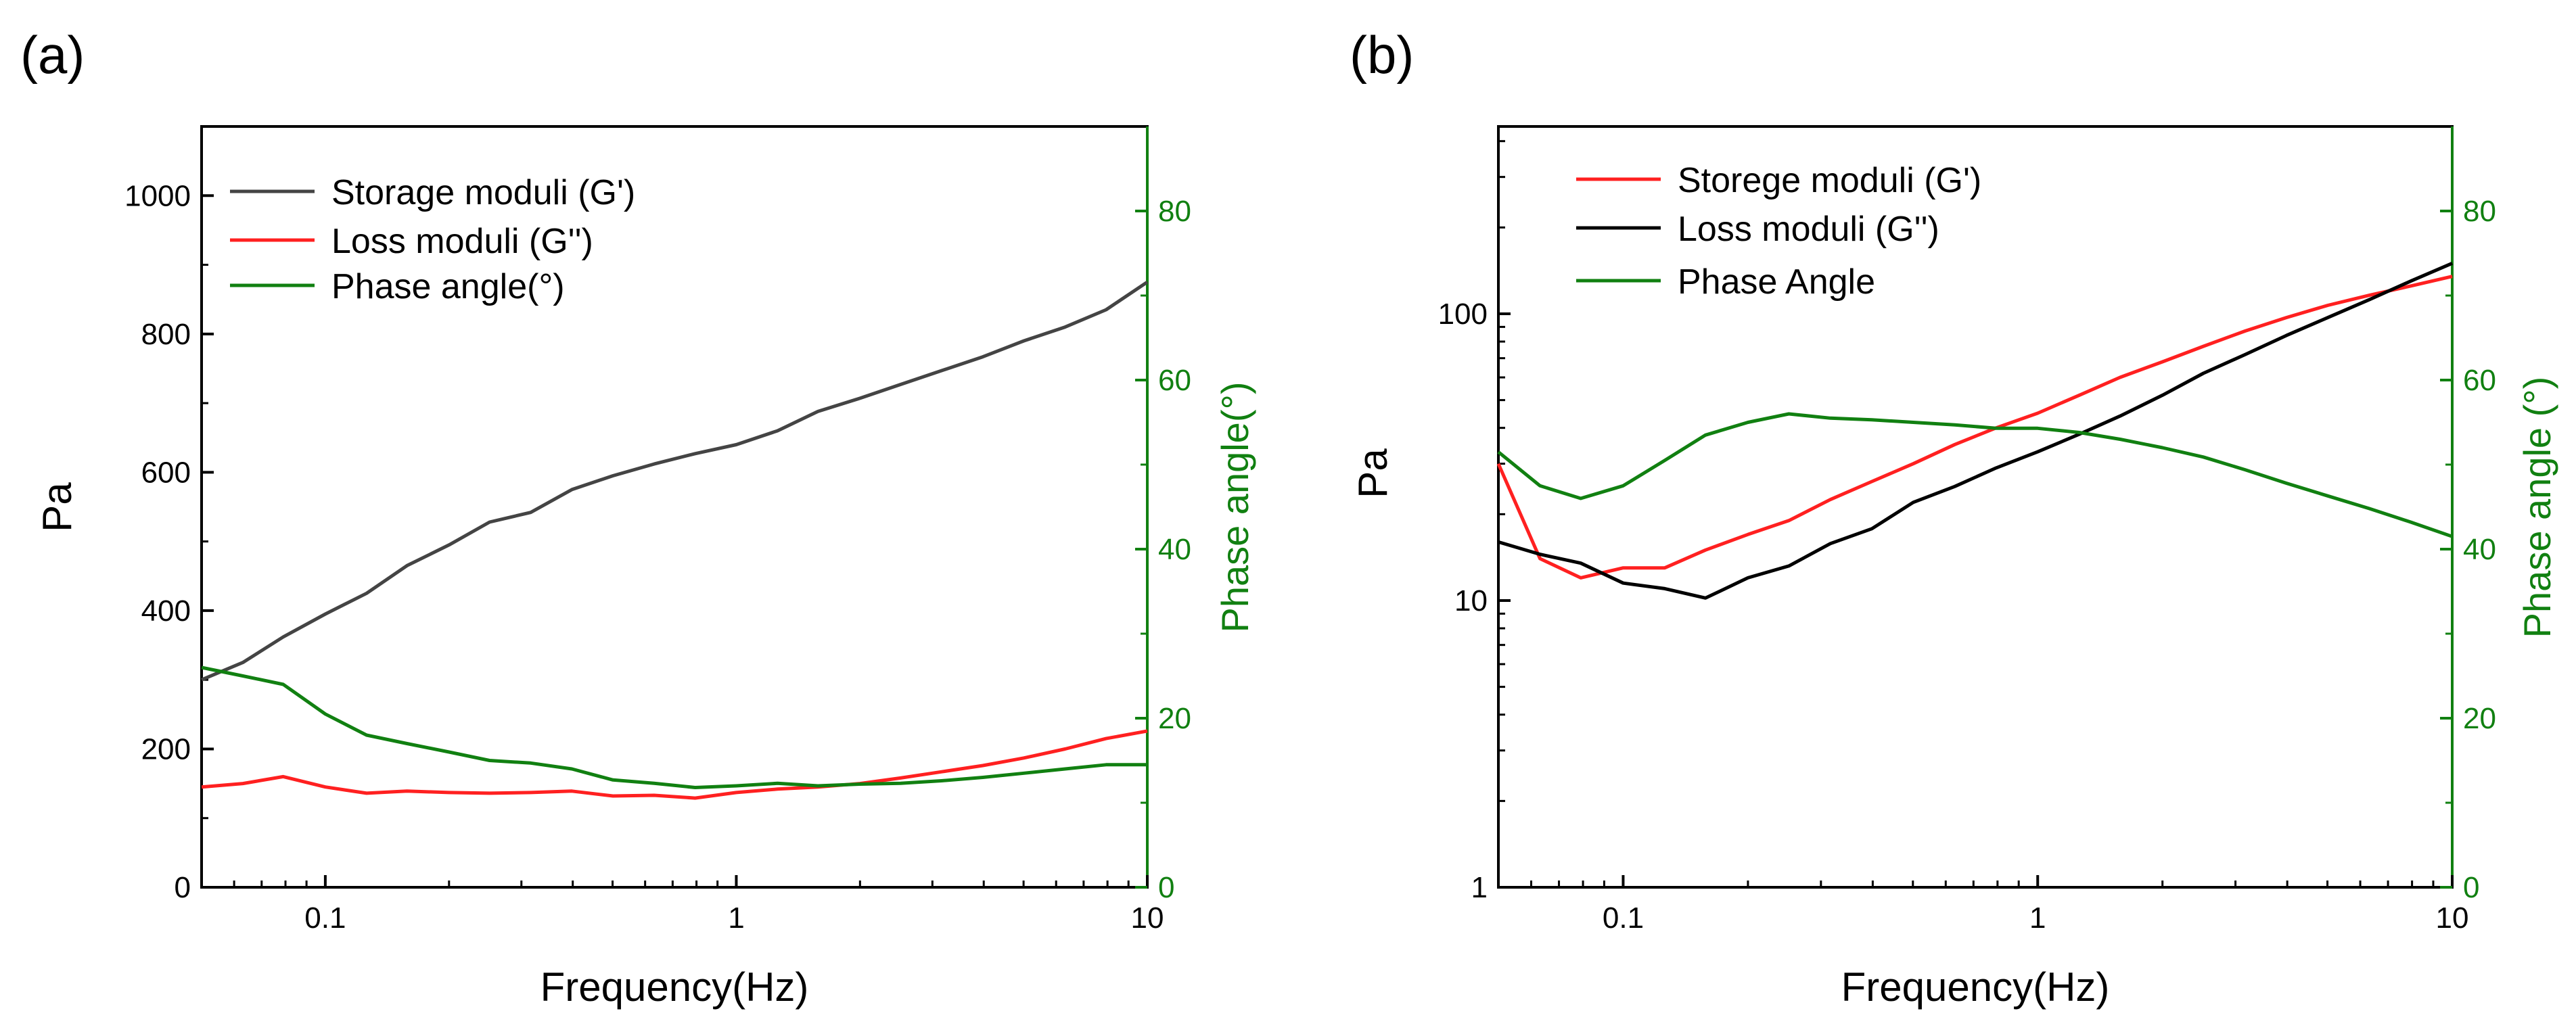 The height and width of the screenshot is (1032, 2576). I want to click on y2-tick-label-a-1: 20, so click(1174, 718).